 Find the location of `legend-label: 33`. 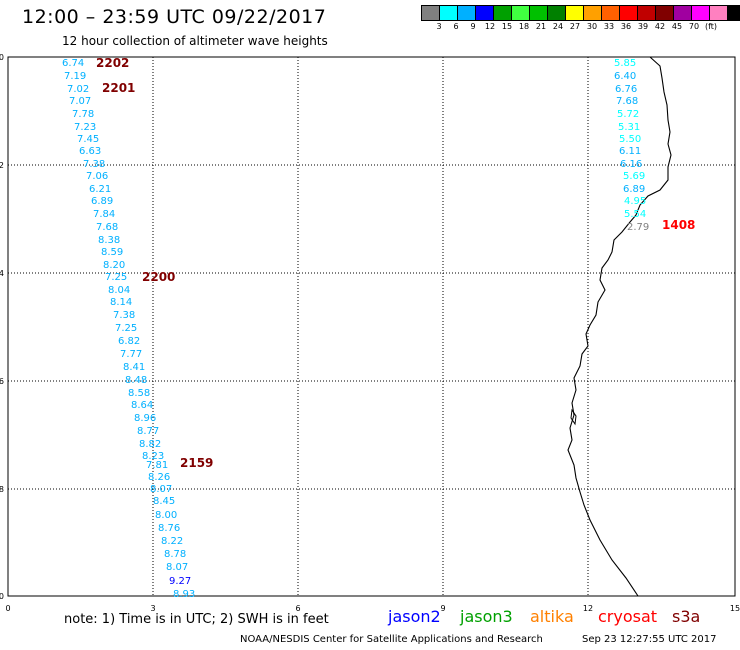

legend-label: 33 is located at coordinates (609, 26).